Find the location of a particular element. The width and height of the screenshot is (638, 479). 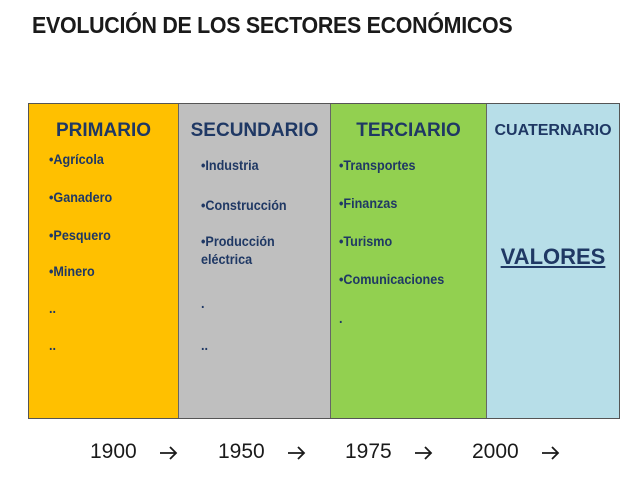

timeline-year: 1950 is located at coordinates (241, 451).